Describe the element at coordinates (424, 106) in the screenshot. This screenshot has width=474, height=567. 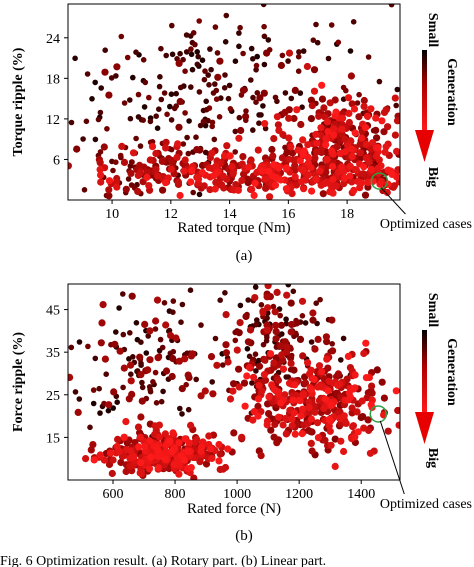
I see `generation-arrow-a` at that location.